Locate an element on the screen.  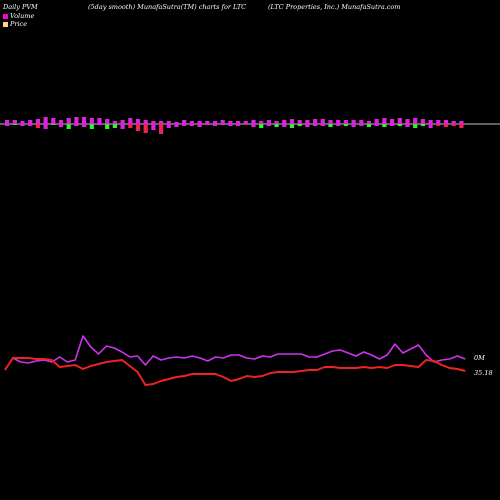
price-end-label: 35.18 is located at coordinates (483, 373).